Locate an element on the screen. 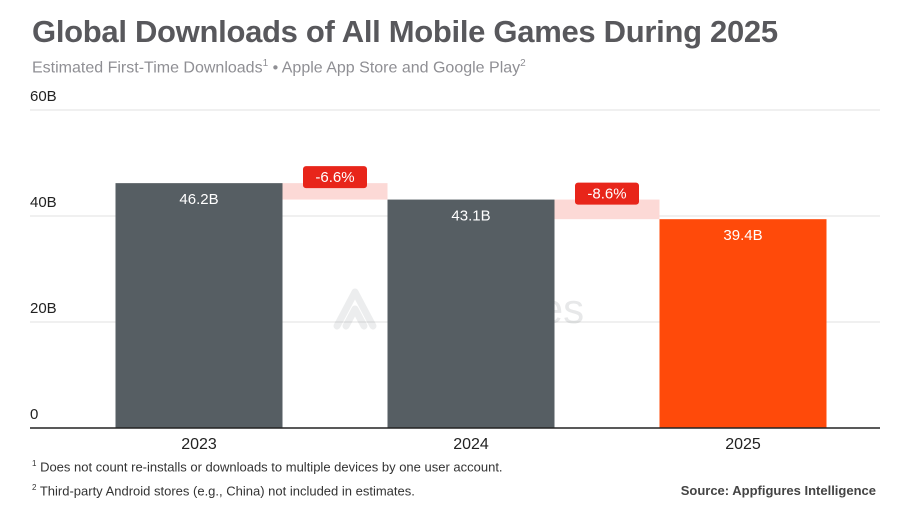 This screenshot has width=903, height=518. bar-value-label-2024: 43.1B is located at coordinates (470, 216).